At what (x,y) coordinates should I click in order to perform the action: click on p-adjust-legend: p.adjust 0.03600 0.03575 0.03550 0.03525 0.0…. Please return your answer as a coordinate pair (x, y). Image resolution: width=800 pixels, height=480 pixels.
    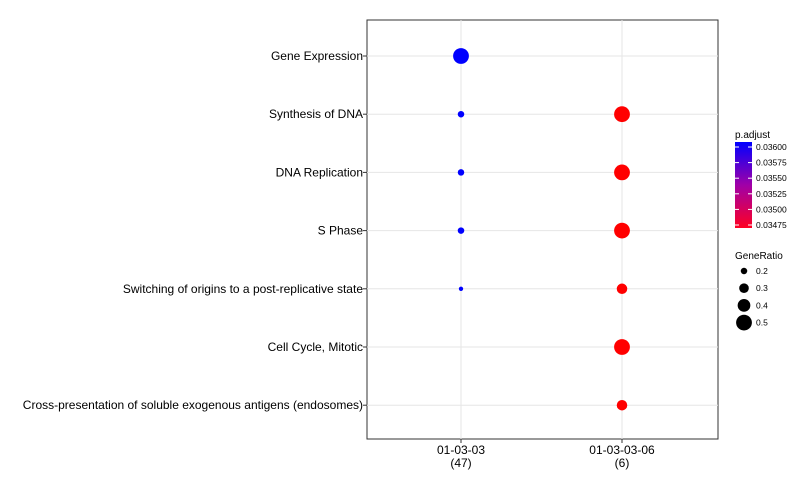
    Looking at the image, I should click on (761, 180).